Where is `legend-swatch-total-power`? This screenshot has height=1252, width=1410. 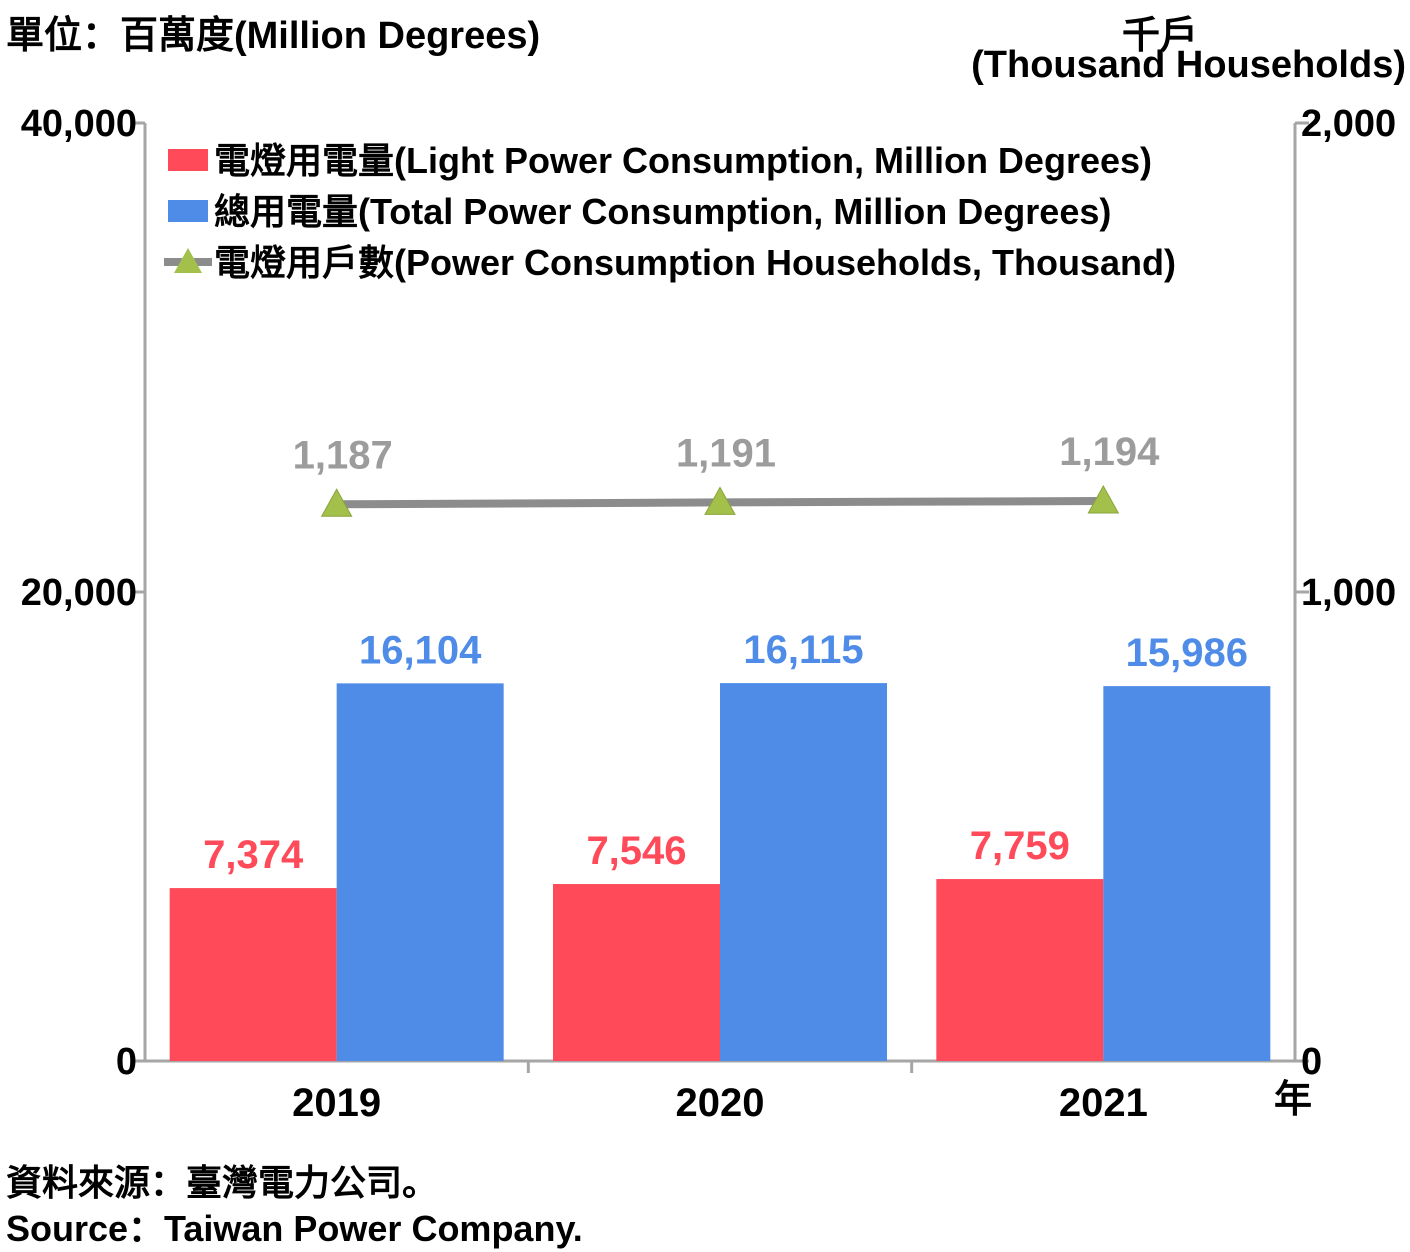 legend-swatch-total-power is located at coordinates (188, 211).